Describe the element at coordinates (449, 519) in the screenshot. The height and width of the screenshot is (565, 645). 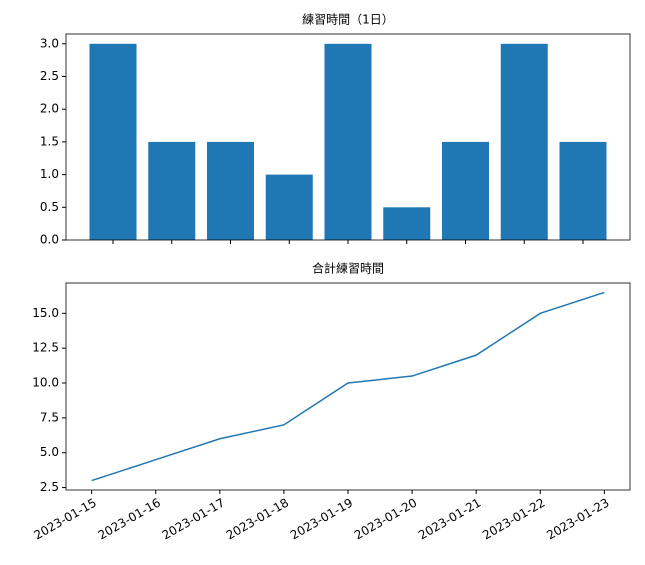
I see `x-tick-label: 2023-01-21` at that location.